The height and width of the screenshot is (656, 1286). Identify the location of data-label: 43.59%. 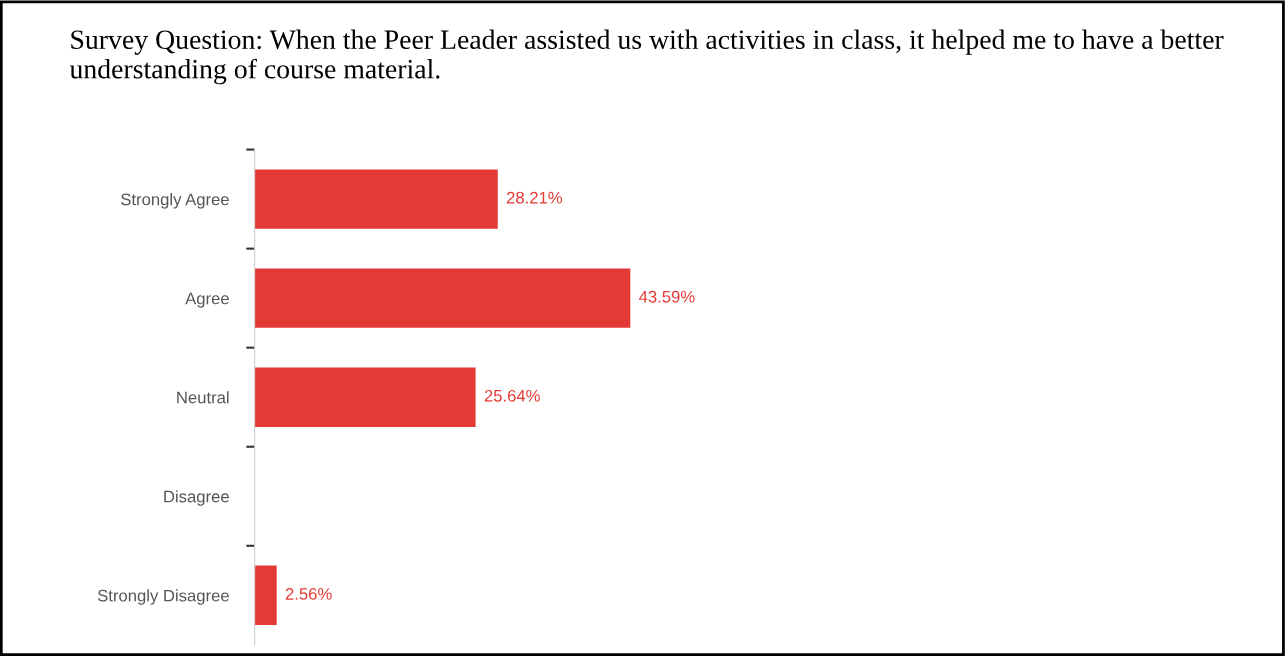
(667, 296).